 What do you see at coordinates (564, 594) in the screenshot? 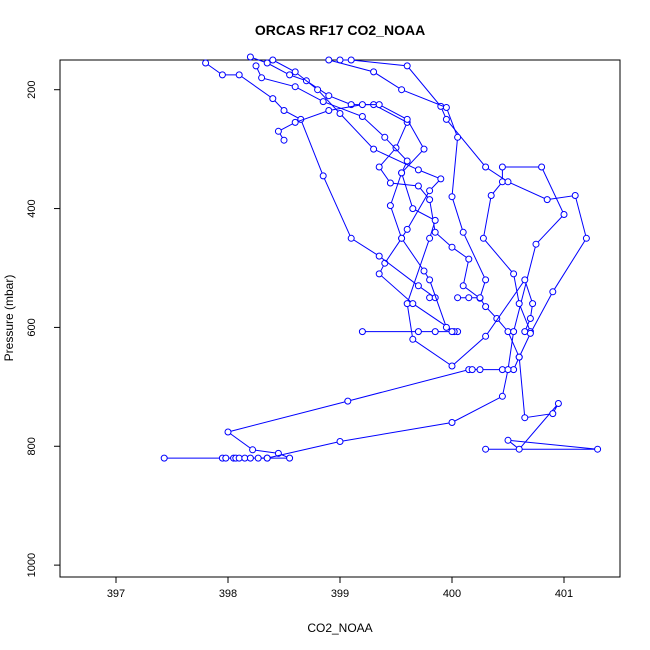
I see `x-tick-label-4: 401` at bounding box center [564, 594].